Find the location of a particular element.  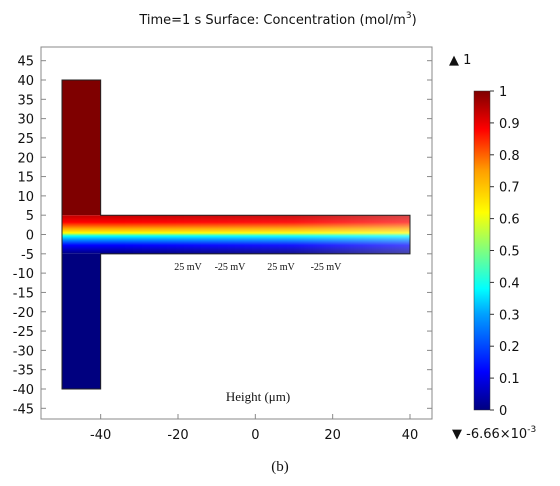

x-axis-ticks: -40 -20 0 20 40 is located at coordinates (254, 428).